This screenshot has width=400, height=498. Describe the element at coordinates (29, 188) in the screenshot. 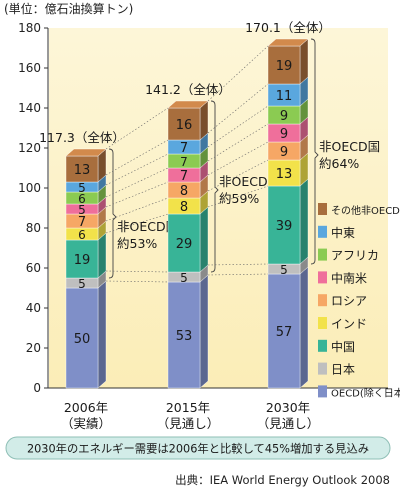

I see `y-tick-label: 100` at that location.